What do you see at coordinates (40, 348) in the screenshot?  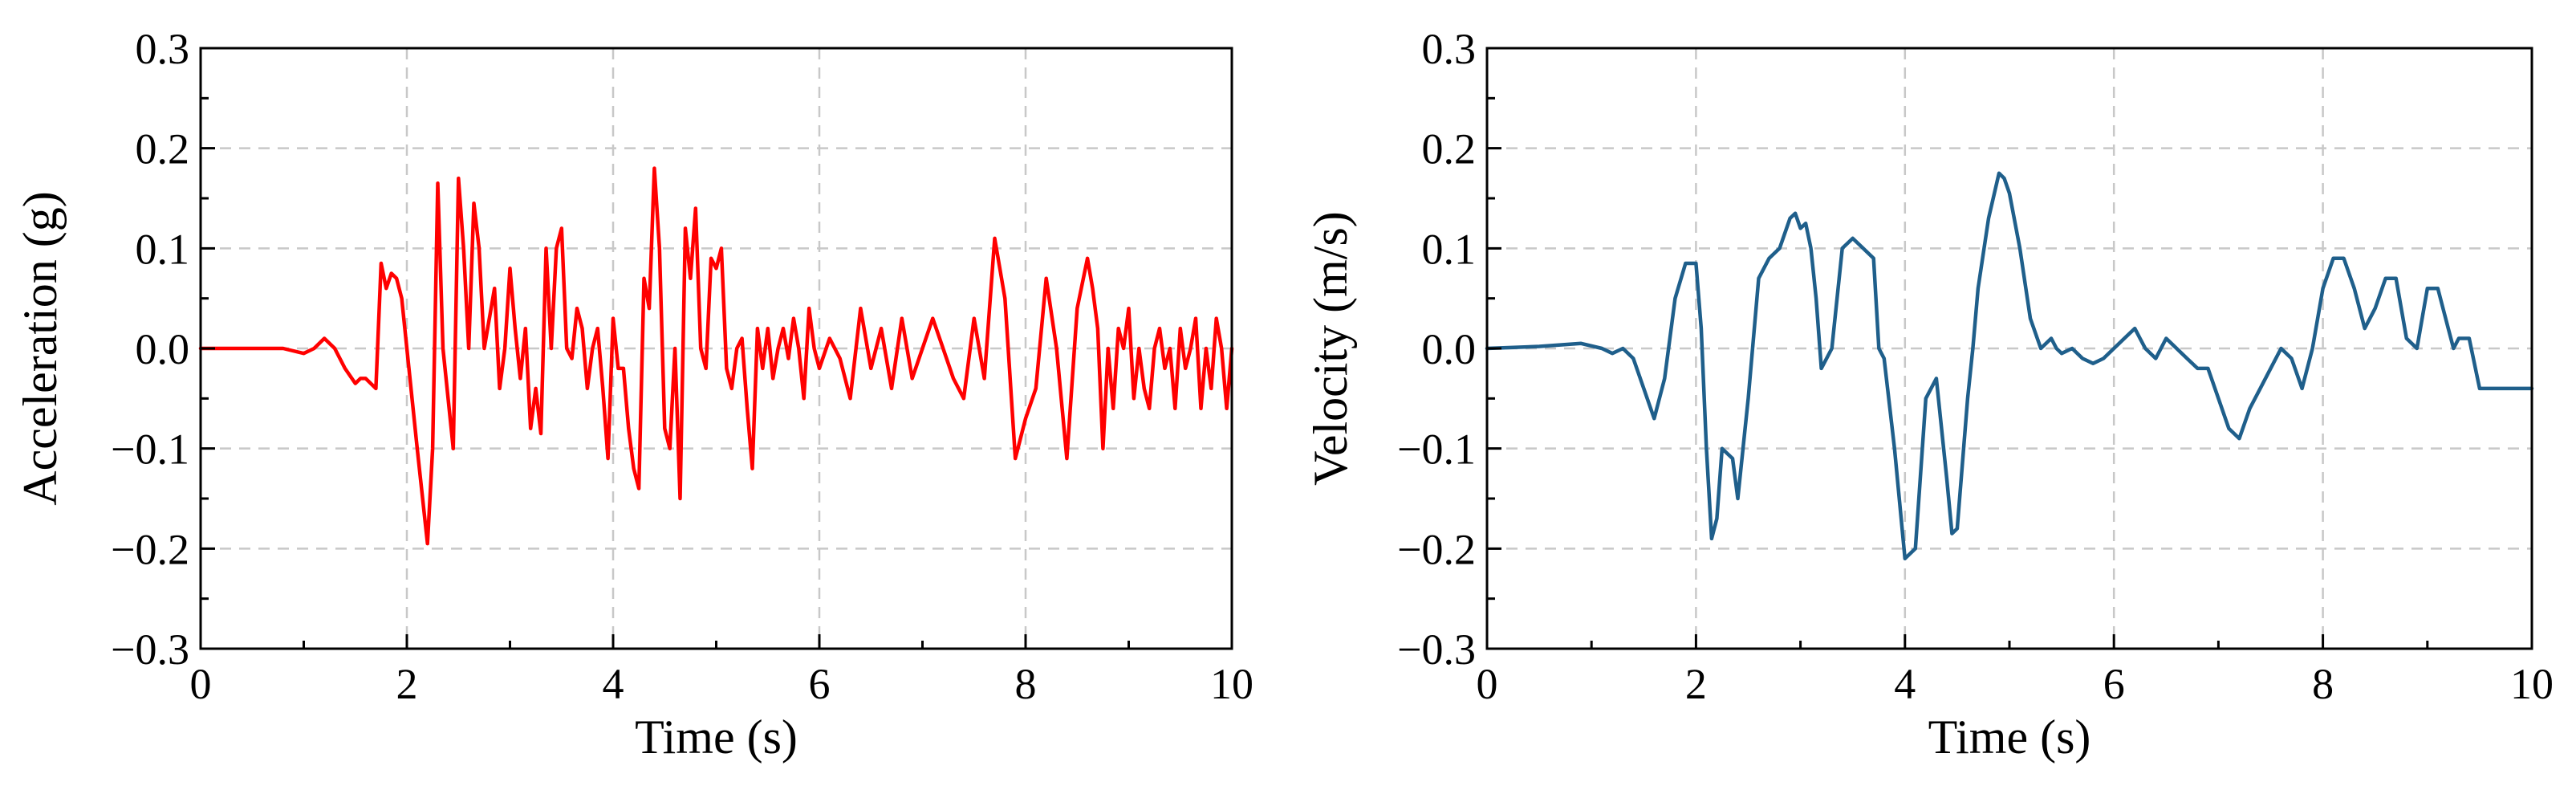 I see `y-axis-title: Acceleration (g)` at bounding box center [40, 348].